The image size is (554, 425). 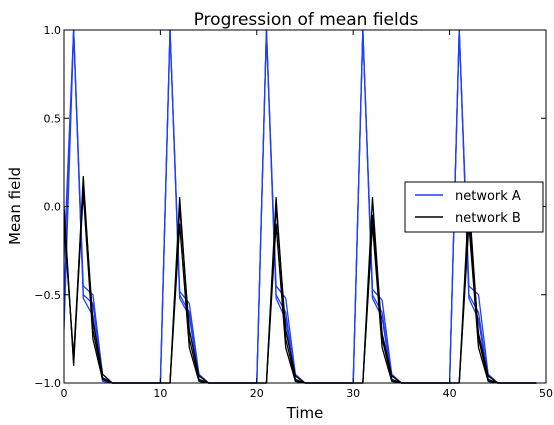 What do you see at coordinates (53, 30) in the screenshot?
I see `y-tick-label: 1.0` at bounding box center [53, 30].